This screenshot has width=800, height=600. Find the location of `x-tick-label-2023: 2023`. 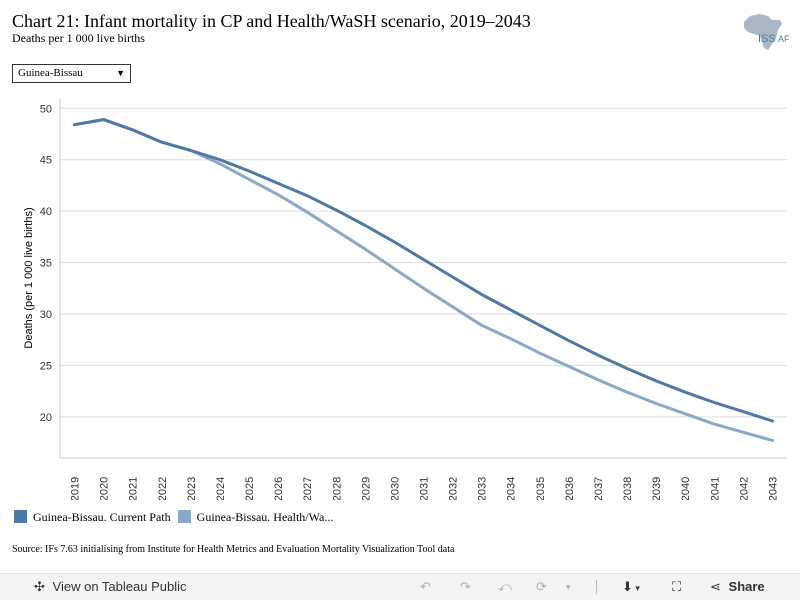

x-tick-label-2023: 2023 is located at coordinates (192, 488).